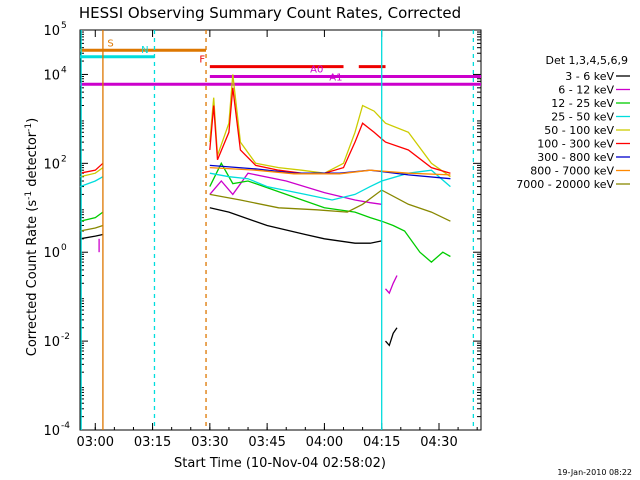 This screenshot has height=480, width=640. What do you see at coordinates (586, 60) in the screenshot?
I see `legend-header: Det 1,3,4,5,6,9` at bounding box center [586, 60].